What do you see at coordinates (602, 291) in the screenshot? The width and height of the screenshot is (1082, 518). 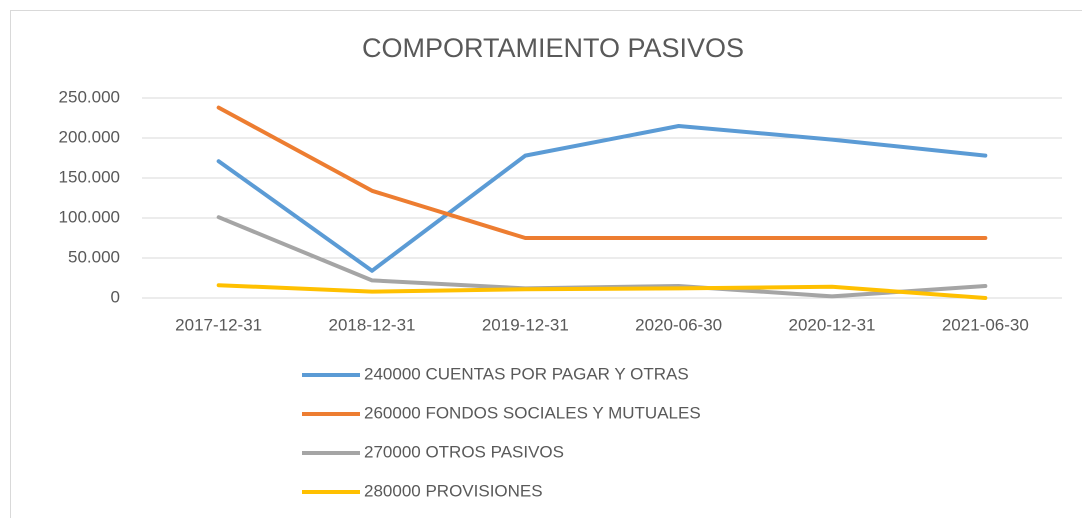 I see `series-line` at bounding box center [602, 291].